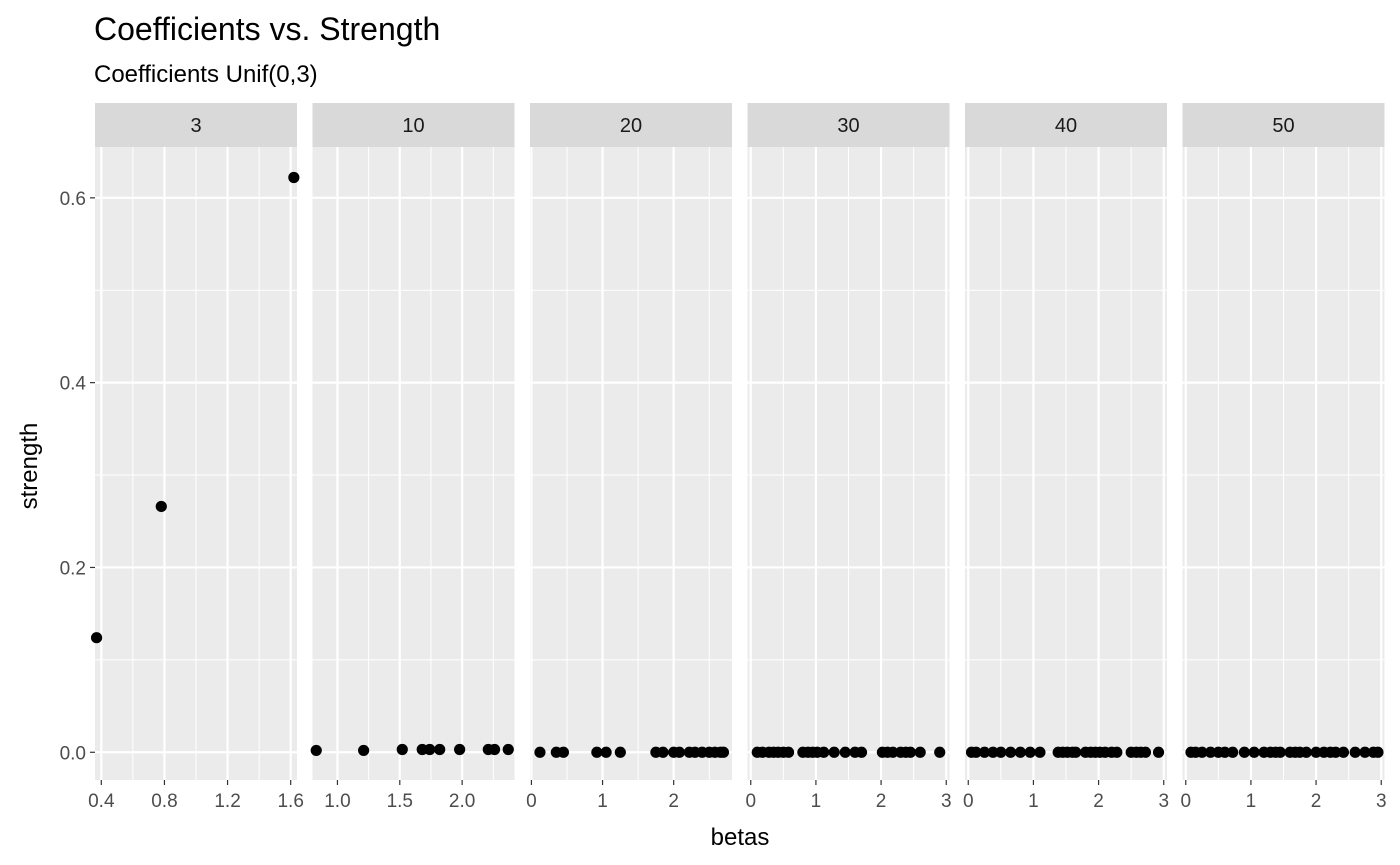  What do you see at coordinates (227, 801) in the screenshot?
I see `x-tick-label: 1.2` at bounding box center [227, 801].